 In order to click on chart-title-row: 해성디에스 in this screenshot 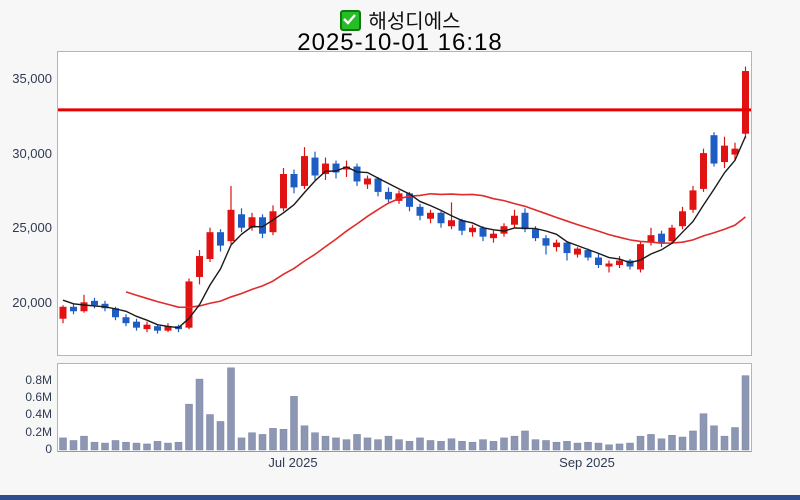, I will do `click(400, 19)`.